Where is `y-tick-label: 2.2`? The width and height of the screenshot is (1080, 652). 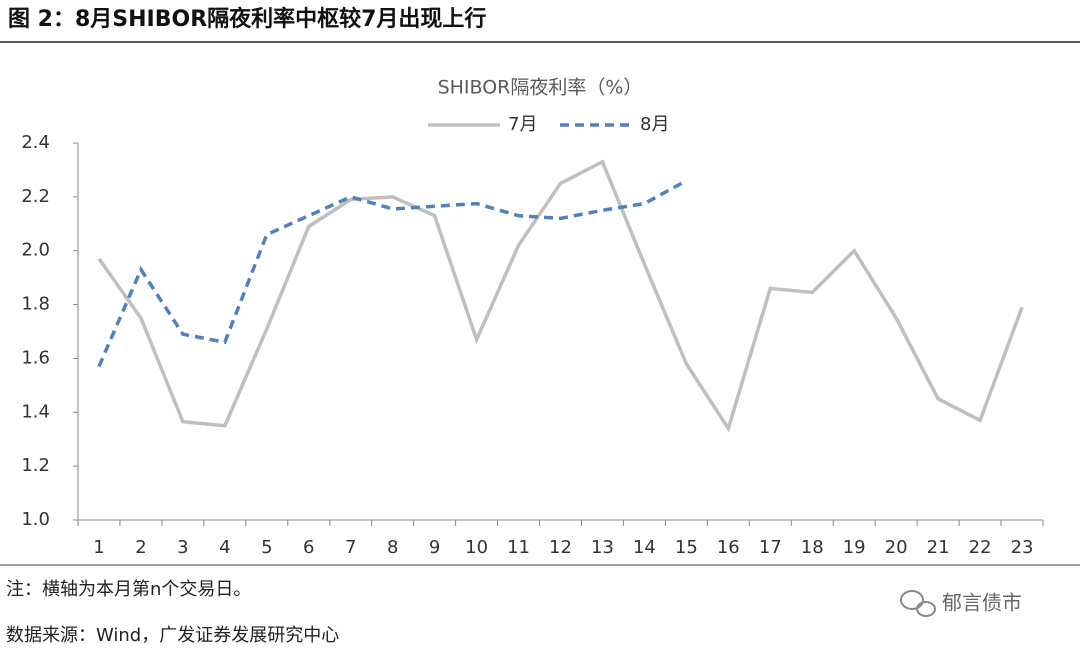
y-tick-label: 2.2 is located at coordinates (35, 196).